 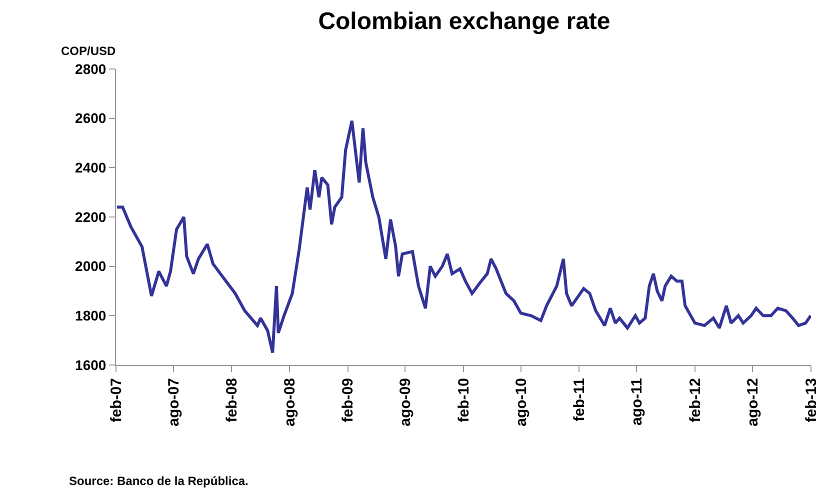 I want to click on y-tick-label: 1800, so click(x=90, y=316).